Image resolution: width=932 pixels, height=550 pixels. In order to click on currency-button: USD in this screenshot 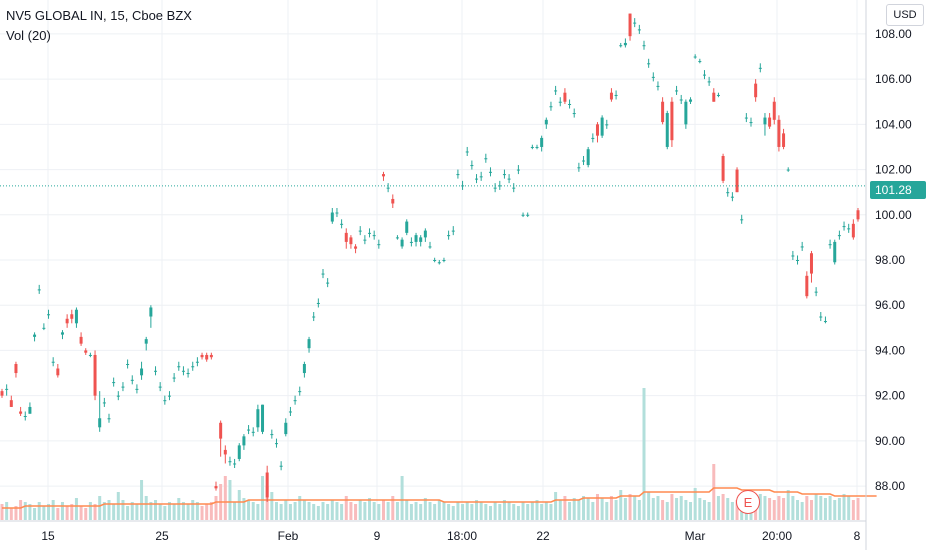, I will do `click(905, 15)`.